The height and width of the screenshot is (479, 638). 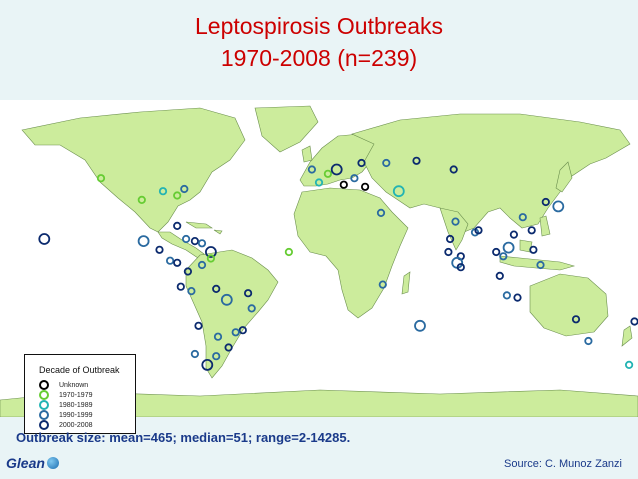 I want to click on legend-item-1970s: 1970-1979, so click(x=65, y=395).